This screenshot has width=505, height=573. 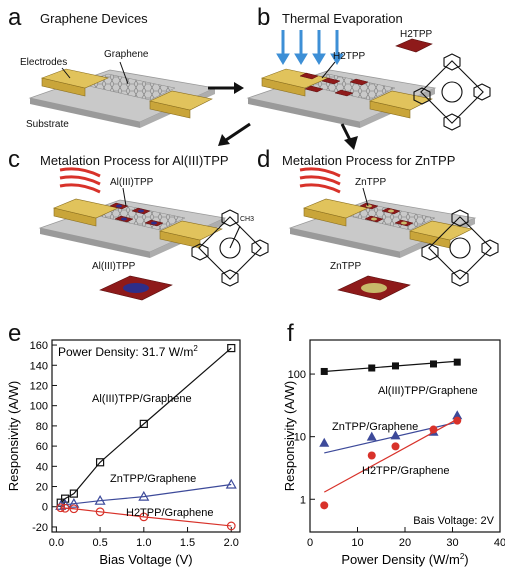 What do you see at coordinates (428, 391) in the screenshot?
I see `series-label: Al(III)TPP/Graphene` at bounding box center [428, 391].